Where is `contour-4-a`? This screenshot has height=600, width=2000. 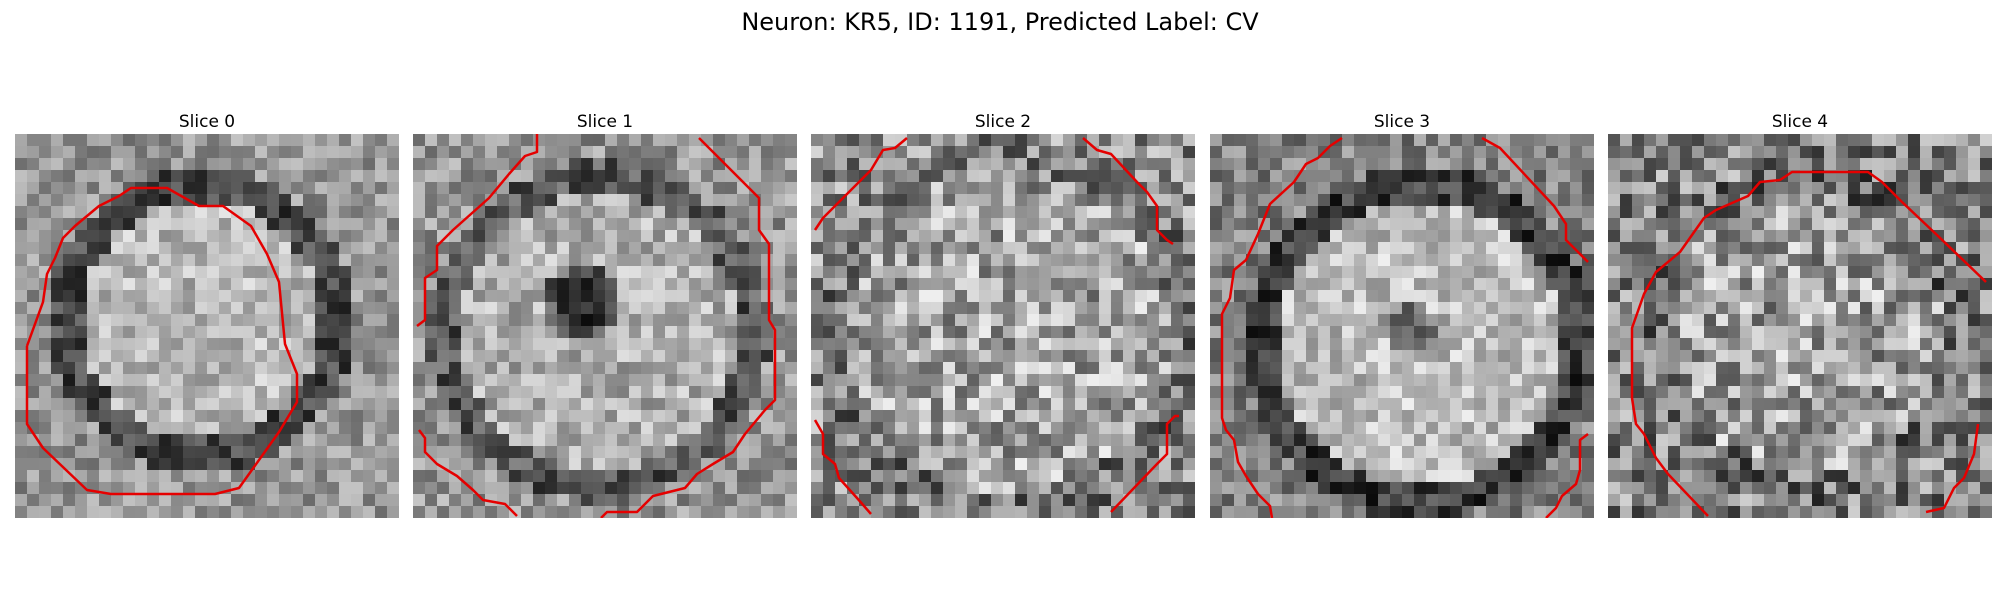 contour-4-a is located at coordinates (1808, 343).